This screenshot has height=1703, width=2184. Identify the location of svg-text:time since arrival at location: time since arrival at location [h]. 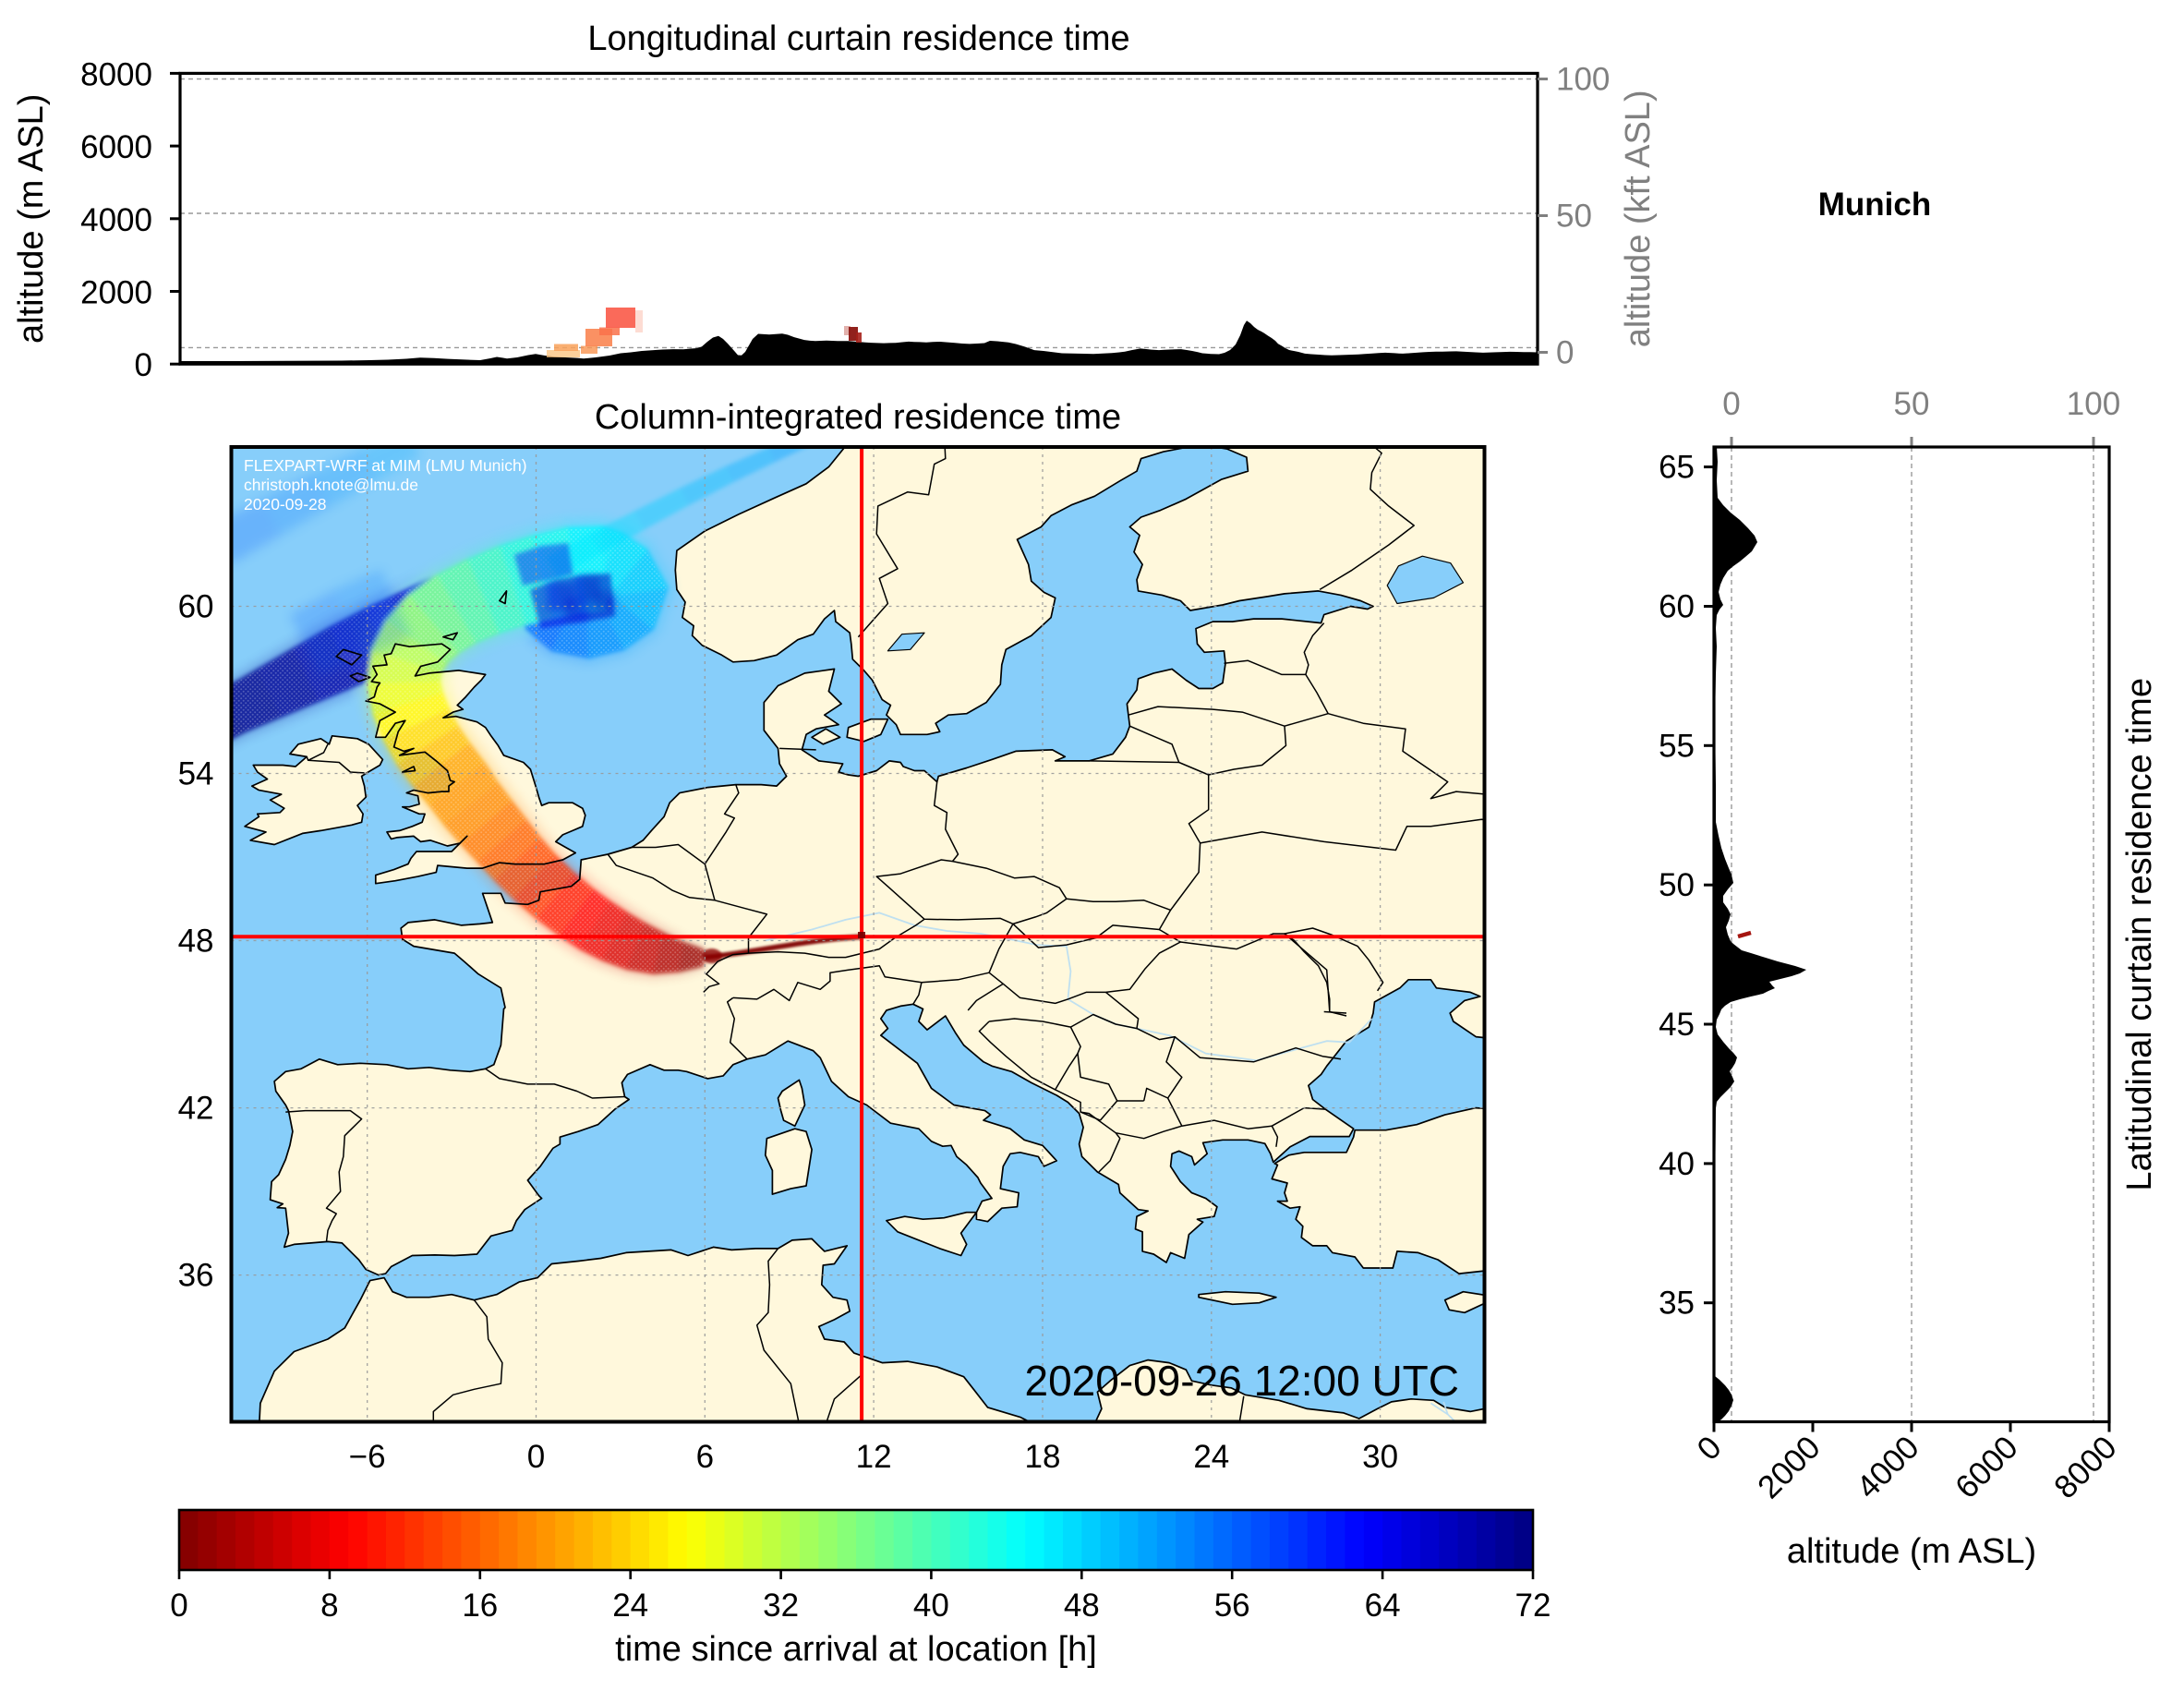
(856, 1649).